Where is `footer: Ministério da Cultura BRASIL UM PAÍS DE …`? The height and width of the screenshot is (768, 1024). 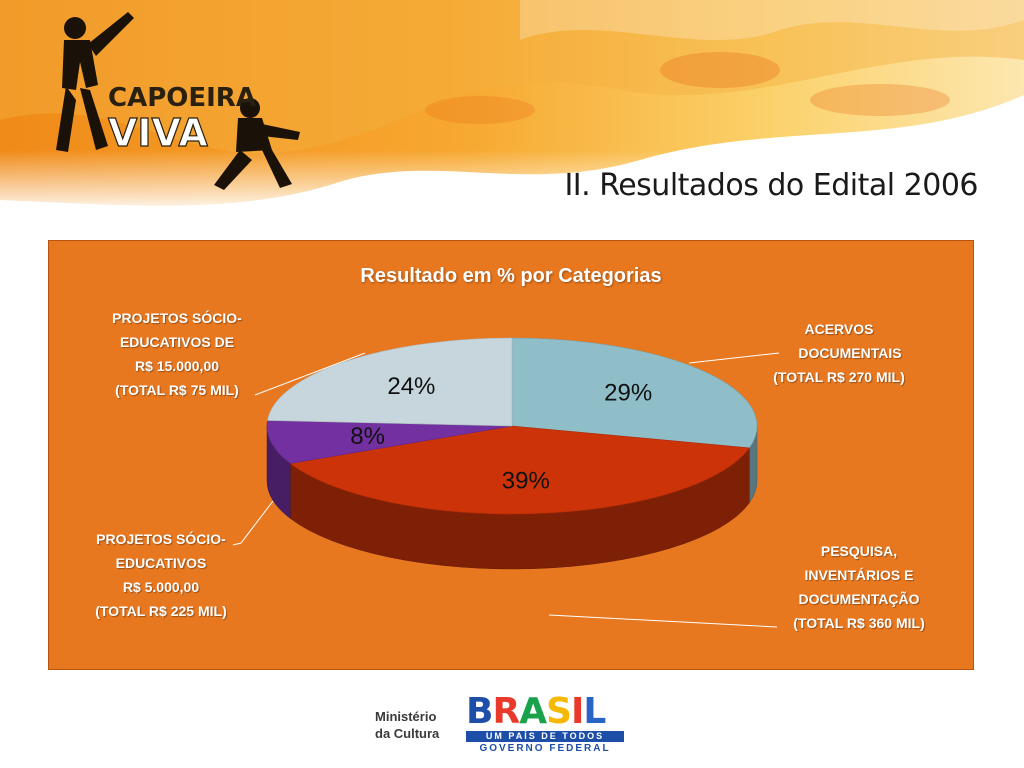 footer: Ministério da Cultura BRASIL UM PAÍS DE … is located at coordinates (512, 729).